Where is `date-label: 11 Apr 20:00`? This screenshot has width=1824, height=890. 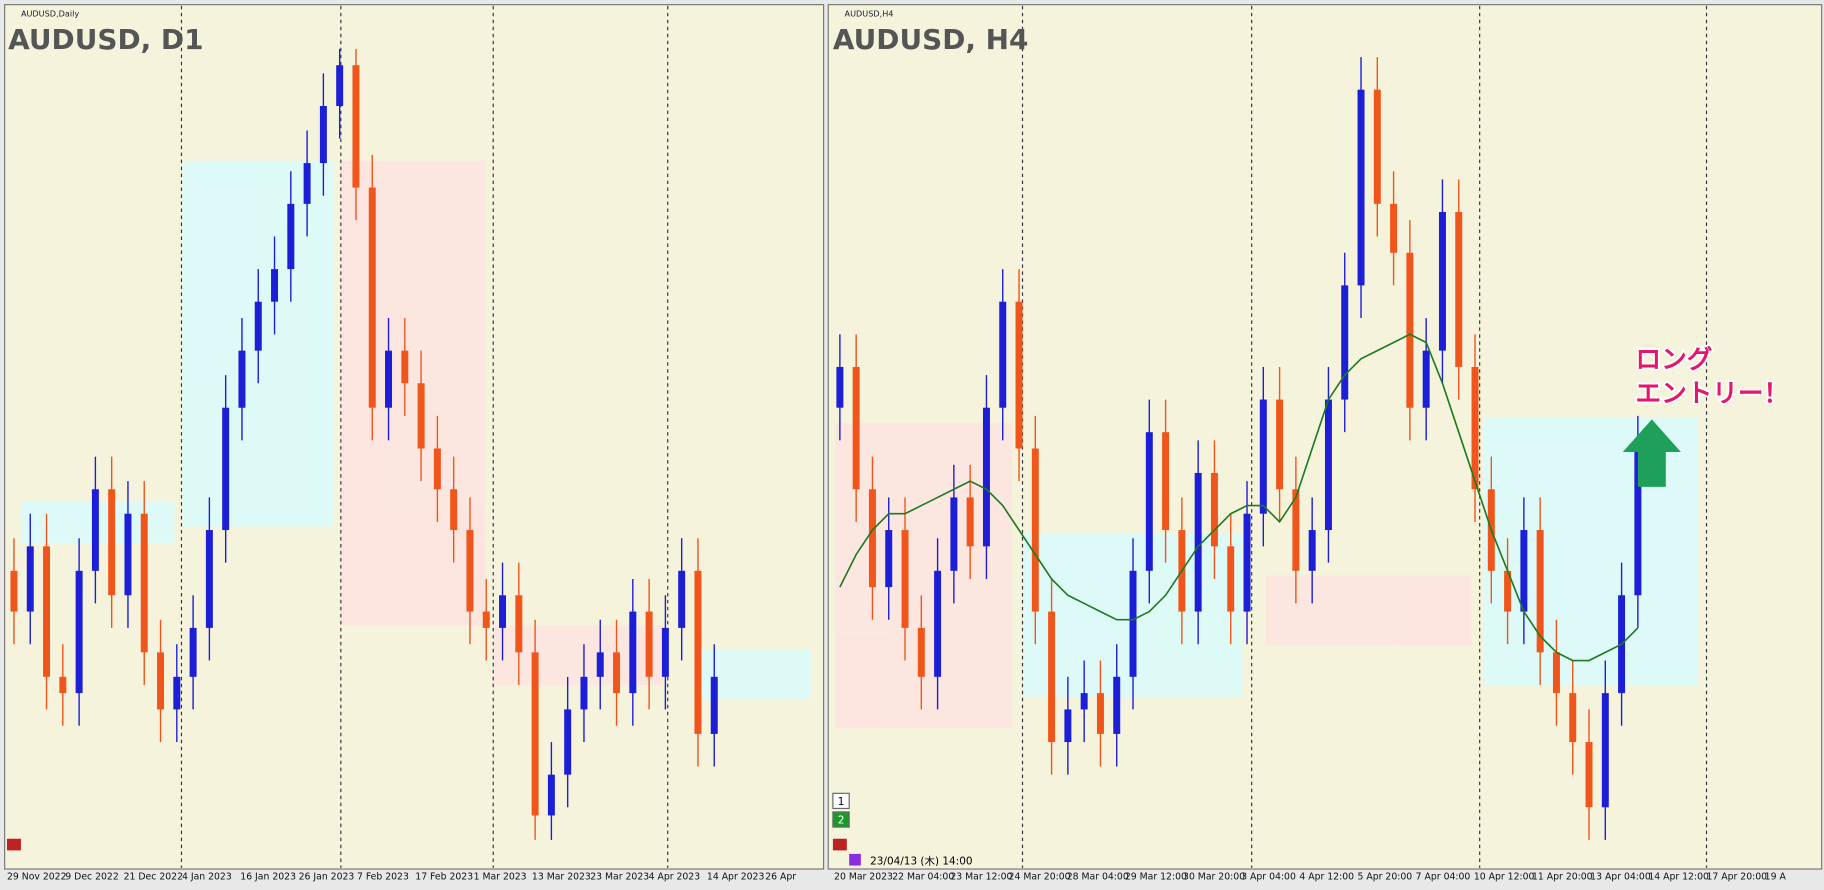
date-label: 11 Apr 20:00 is located at coordinates (1562, 877).